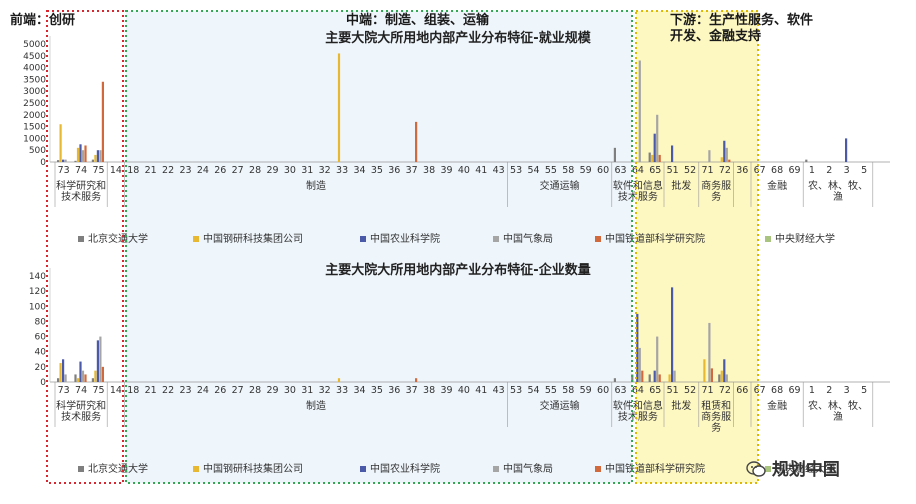  What do you see at coordinates (37, 277) in the screenshot?
I see `y-tick-label: 140` at bounding box center [37, 277].